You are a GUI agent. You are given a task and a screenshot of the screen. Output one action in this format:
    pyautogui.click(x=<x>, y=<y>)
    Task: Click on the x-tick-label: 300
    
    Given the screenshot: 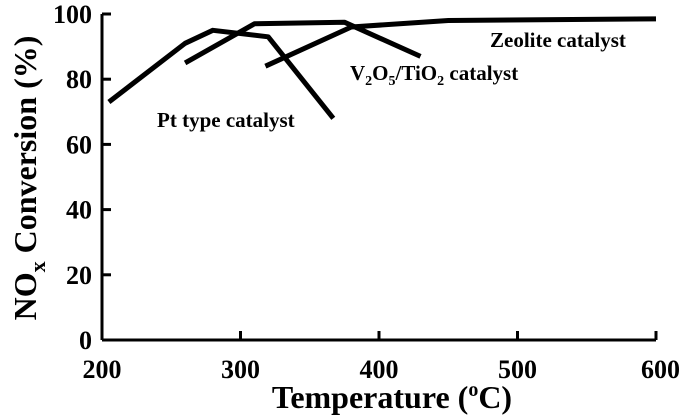 What is the action you would take?
    pyautogui.click(x=240, y=369)
    